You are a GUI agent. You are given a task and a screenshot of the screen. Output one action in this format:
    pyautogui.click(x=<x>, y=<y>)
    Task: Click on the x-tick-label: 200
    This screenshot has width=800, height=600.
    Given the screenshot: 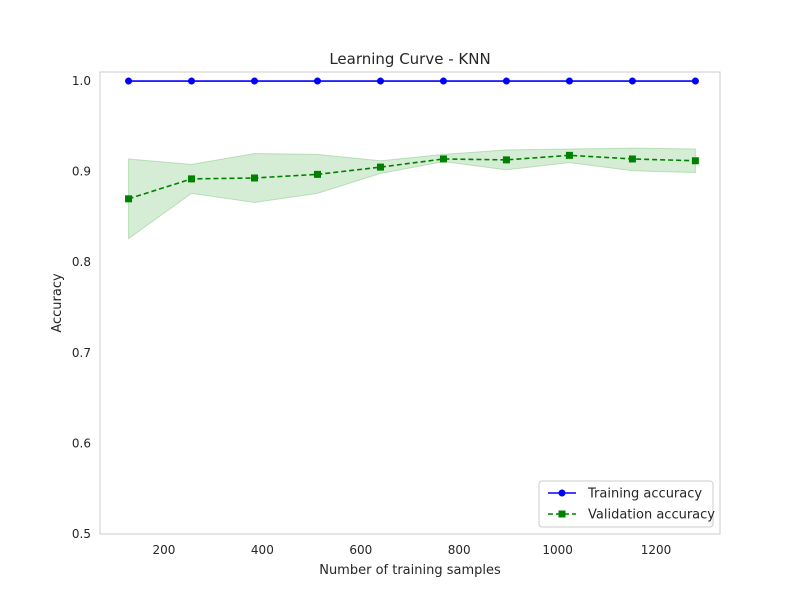 What is the action you would take?
    pyautogui.click(x=164, y=550)
    